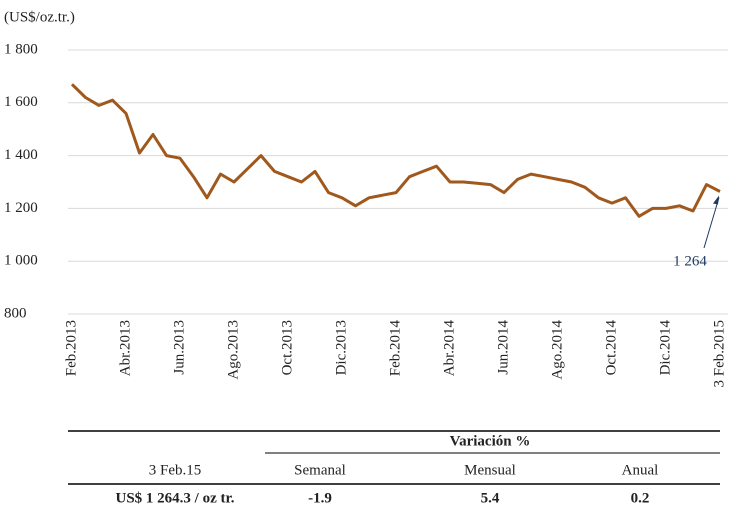  What do you see at coordinates (71, 348) in the screenshot?
I see `x-tick-label: Feb.2013` at bounding box center [71, 348].